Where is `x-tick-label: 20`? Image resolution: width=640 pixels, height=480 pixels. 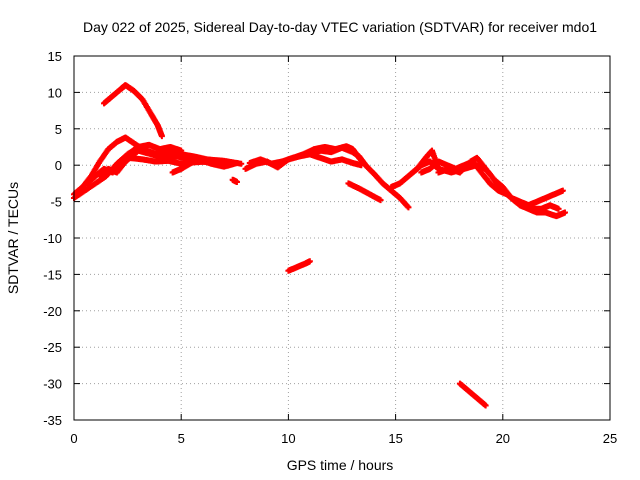 x-tick-label: 20 is located at coordinates (503, 438).